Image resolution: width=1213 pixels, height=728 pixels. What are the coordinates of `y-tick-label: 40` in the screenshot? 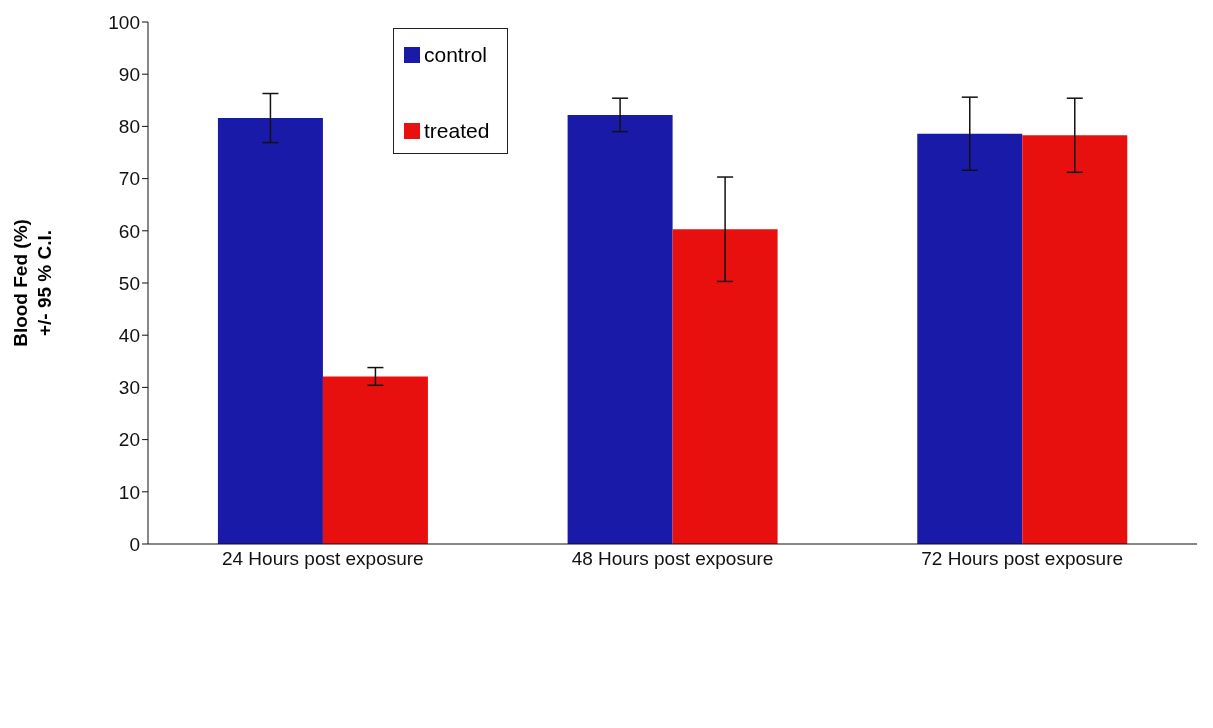 It's located at (129, 335).